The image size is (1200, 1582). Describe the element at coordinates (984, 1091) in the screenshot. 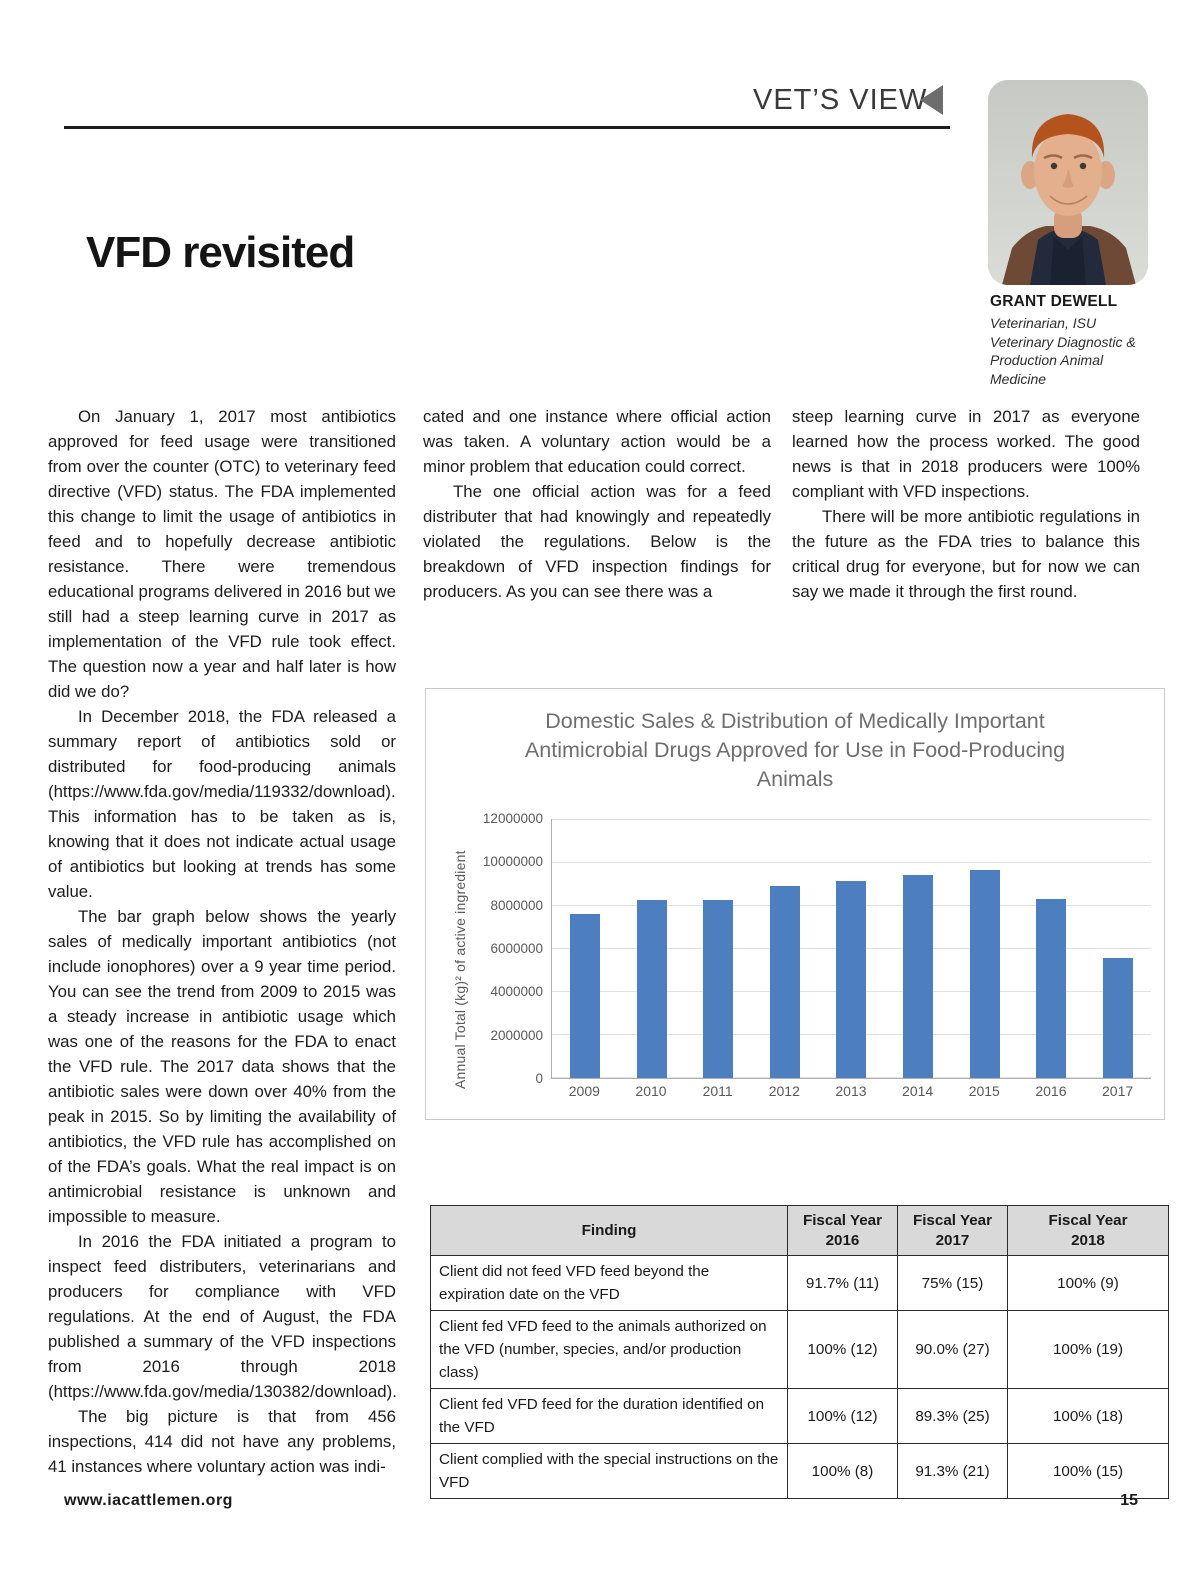

I see `x-tick: 2015` at that location.